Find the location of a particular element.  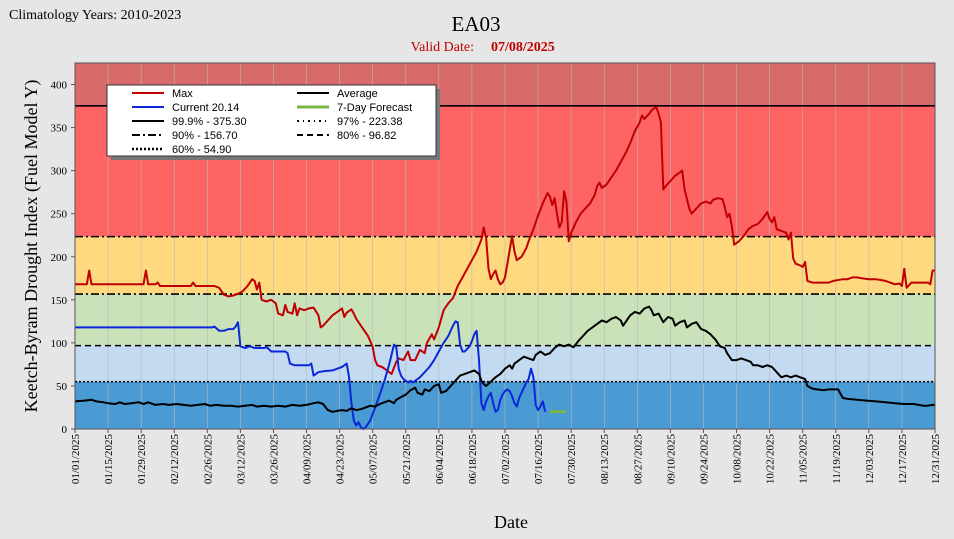

legend-label: 80% - 96.82 is located at coordinates (366, 136).